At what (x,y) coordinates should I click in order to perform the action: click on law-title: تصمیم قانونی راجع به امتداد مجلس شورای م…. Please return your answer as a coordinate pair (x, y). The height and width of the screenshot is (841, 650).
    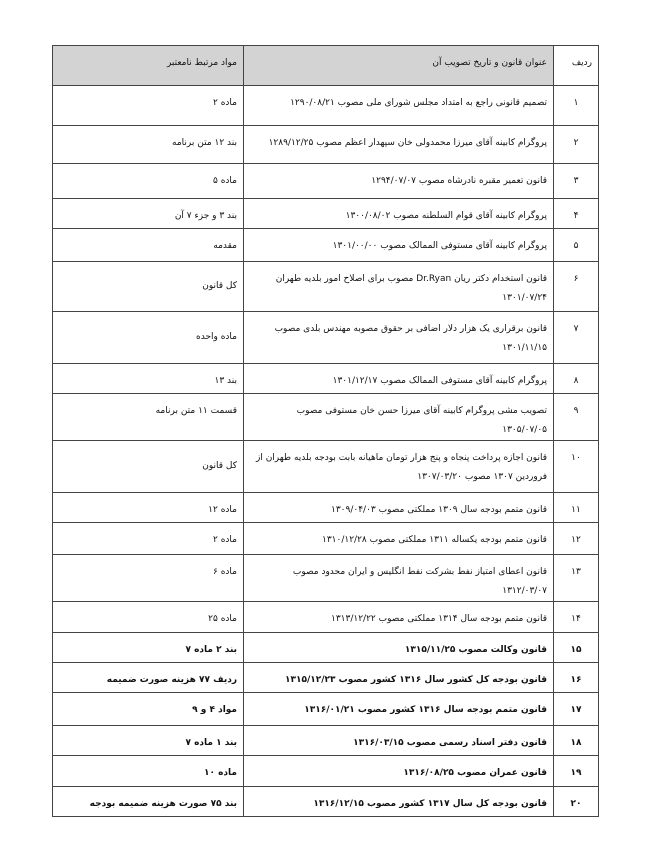
    Looking at the image, I should click on (398, 105).